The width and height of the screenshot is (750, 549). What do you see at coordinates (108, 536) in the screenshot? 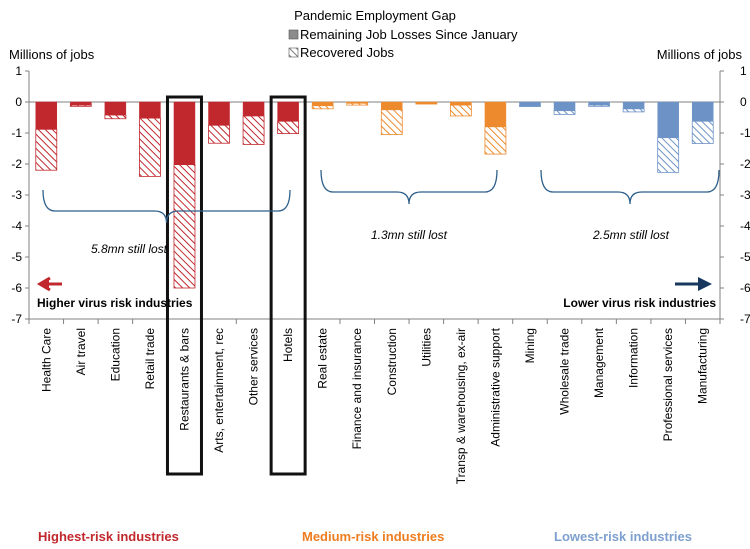
I see `group-label-high: Highest-risk industries` at bounding box center [108, 536].